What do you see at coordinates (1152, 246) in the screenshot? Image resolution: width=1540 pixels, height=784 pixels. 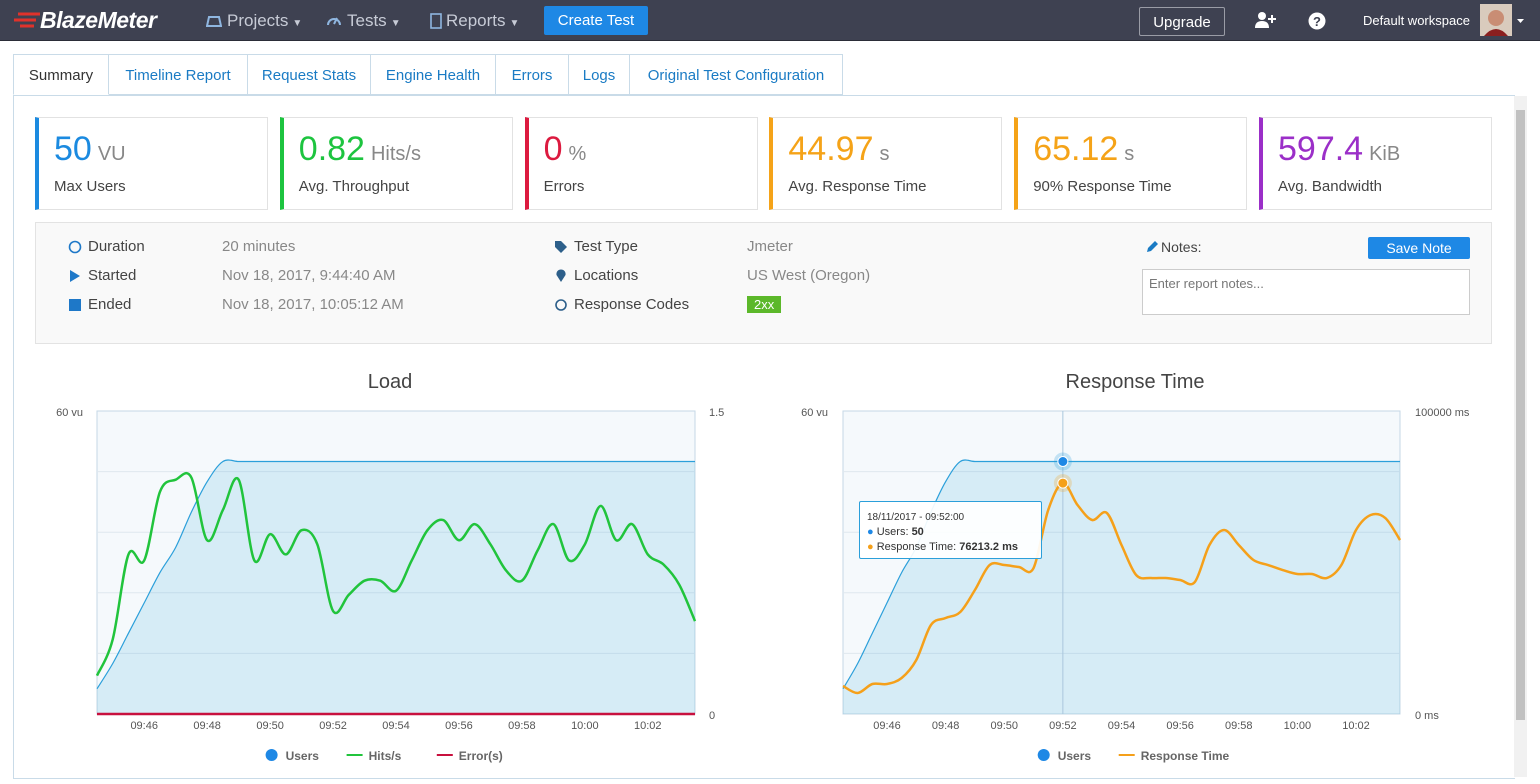 I see `pencil-icon` at bounding box center [1152, 246].